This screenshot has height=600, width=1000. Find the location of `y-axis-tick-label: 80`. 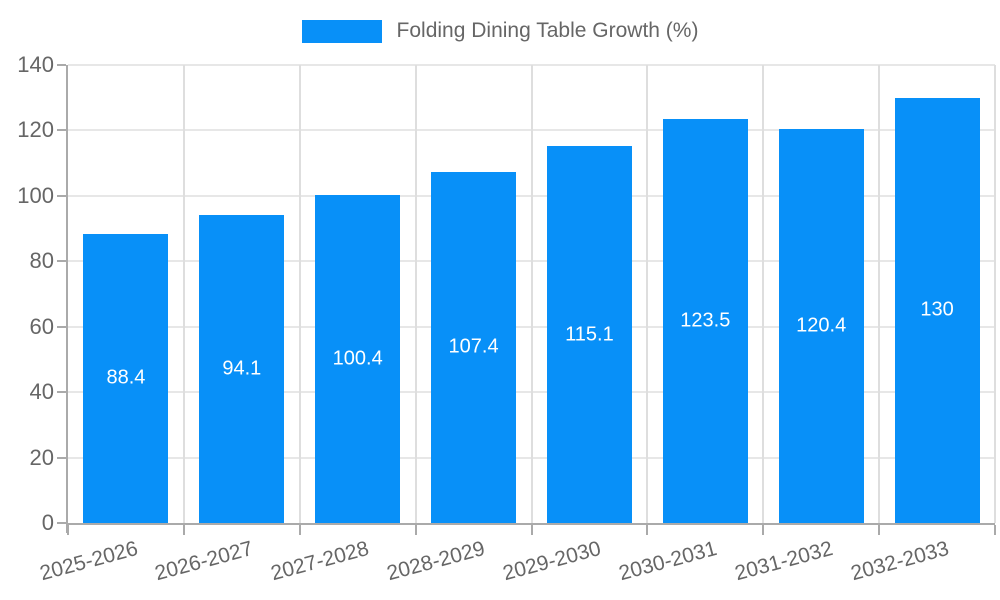

y-axis-tick-label: 80 is located at coordinates (41, 261).